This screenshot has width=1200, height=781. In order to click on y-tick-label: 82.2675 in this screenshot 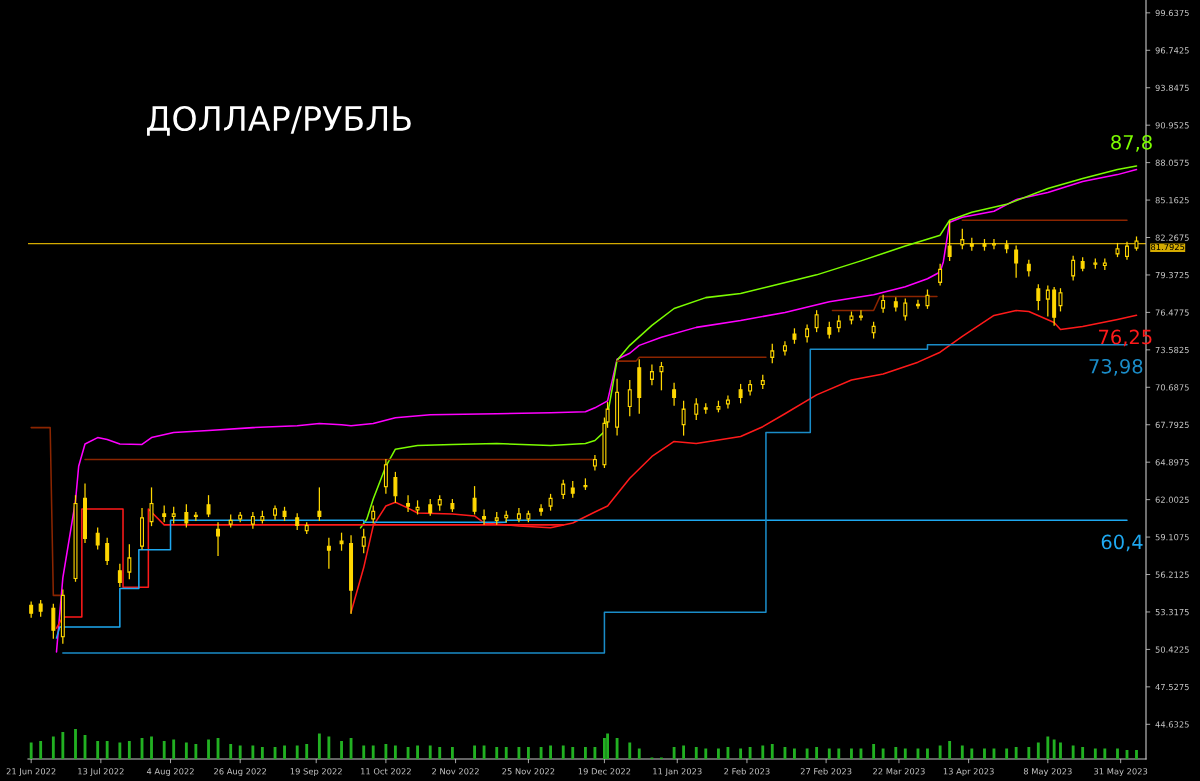, I will do `click(1172, 237)`.